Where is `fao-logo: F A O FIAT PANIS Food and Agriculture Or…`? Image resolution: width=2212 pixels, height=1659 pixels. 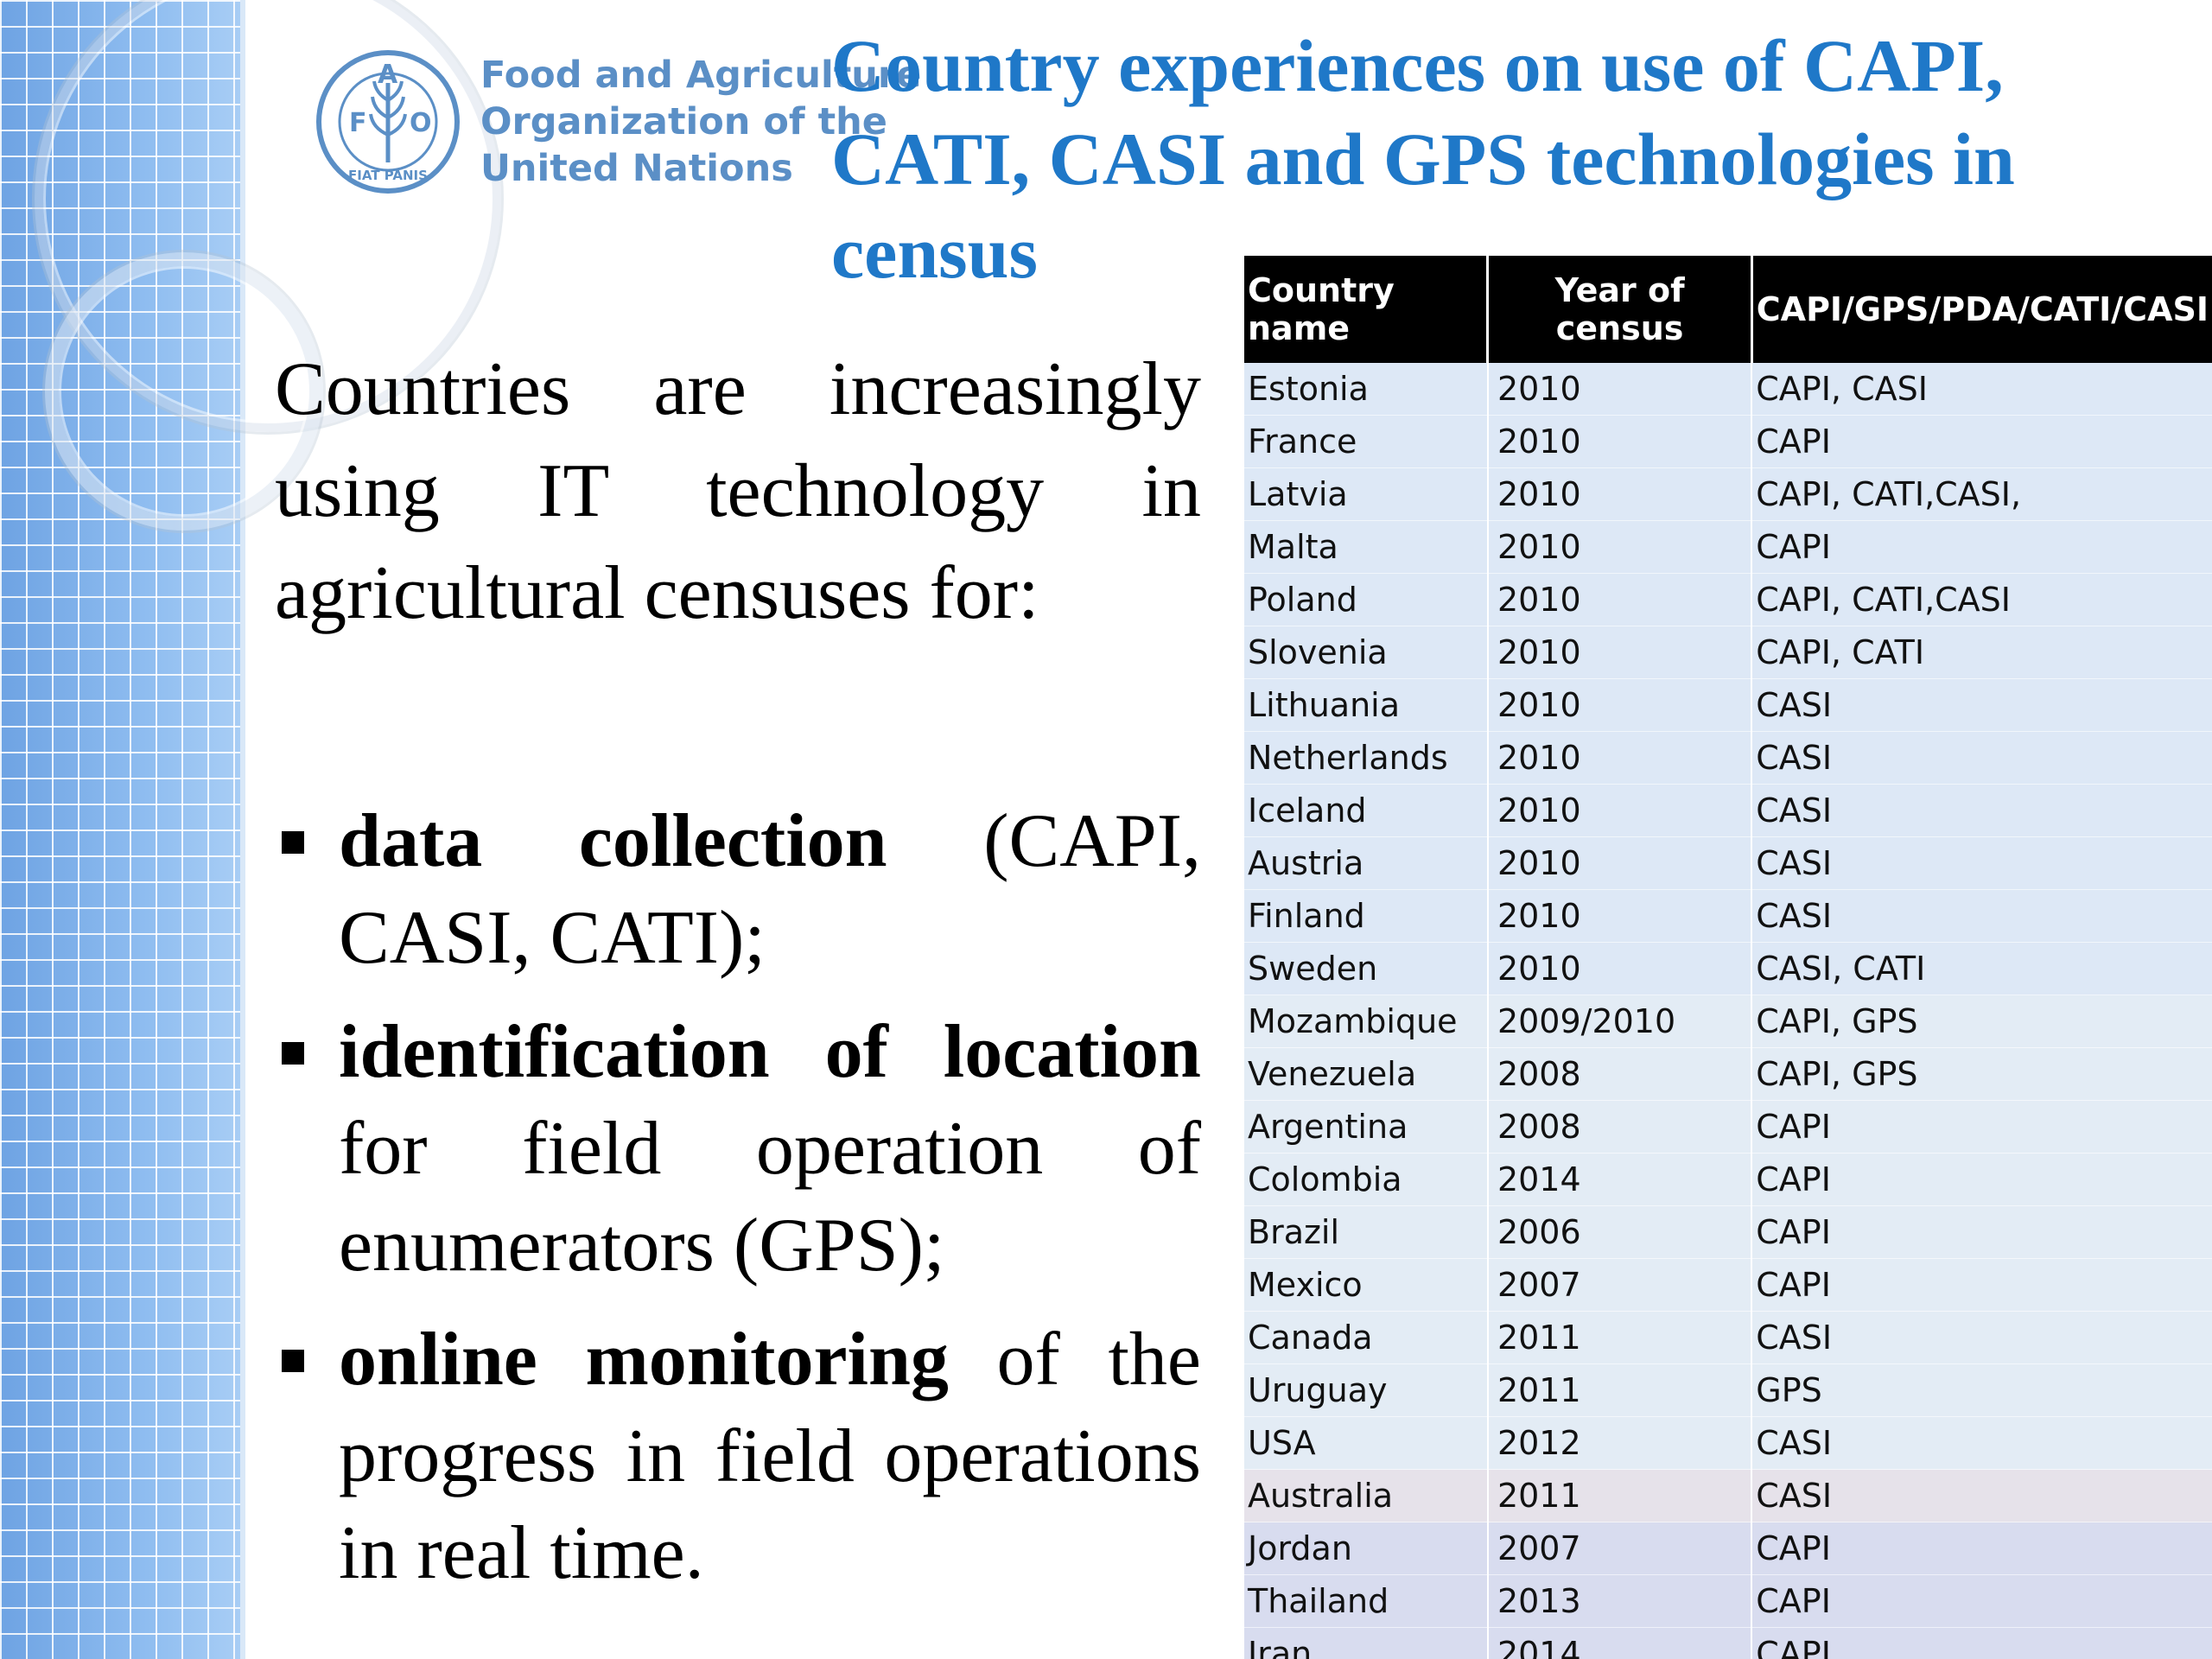 fao-logo: F A O FIAT PANIS Food and Agriculture Or… is located at coordinates (618, 122).